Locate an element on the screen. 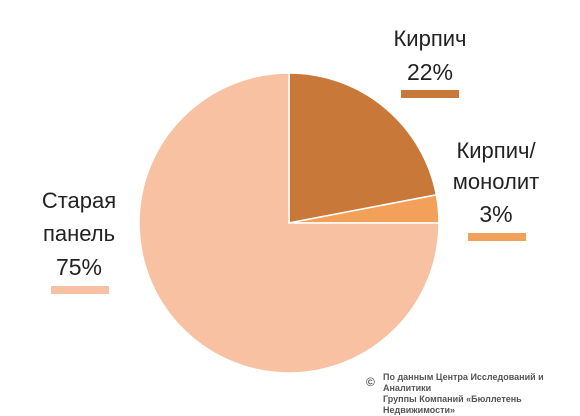 The width and height of the screenshot is (580, 416). pie-slice-kirpich is located at coordinates (363, 148).